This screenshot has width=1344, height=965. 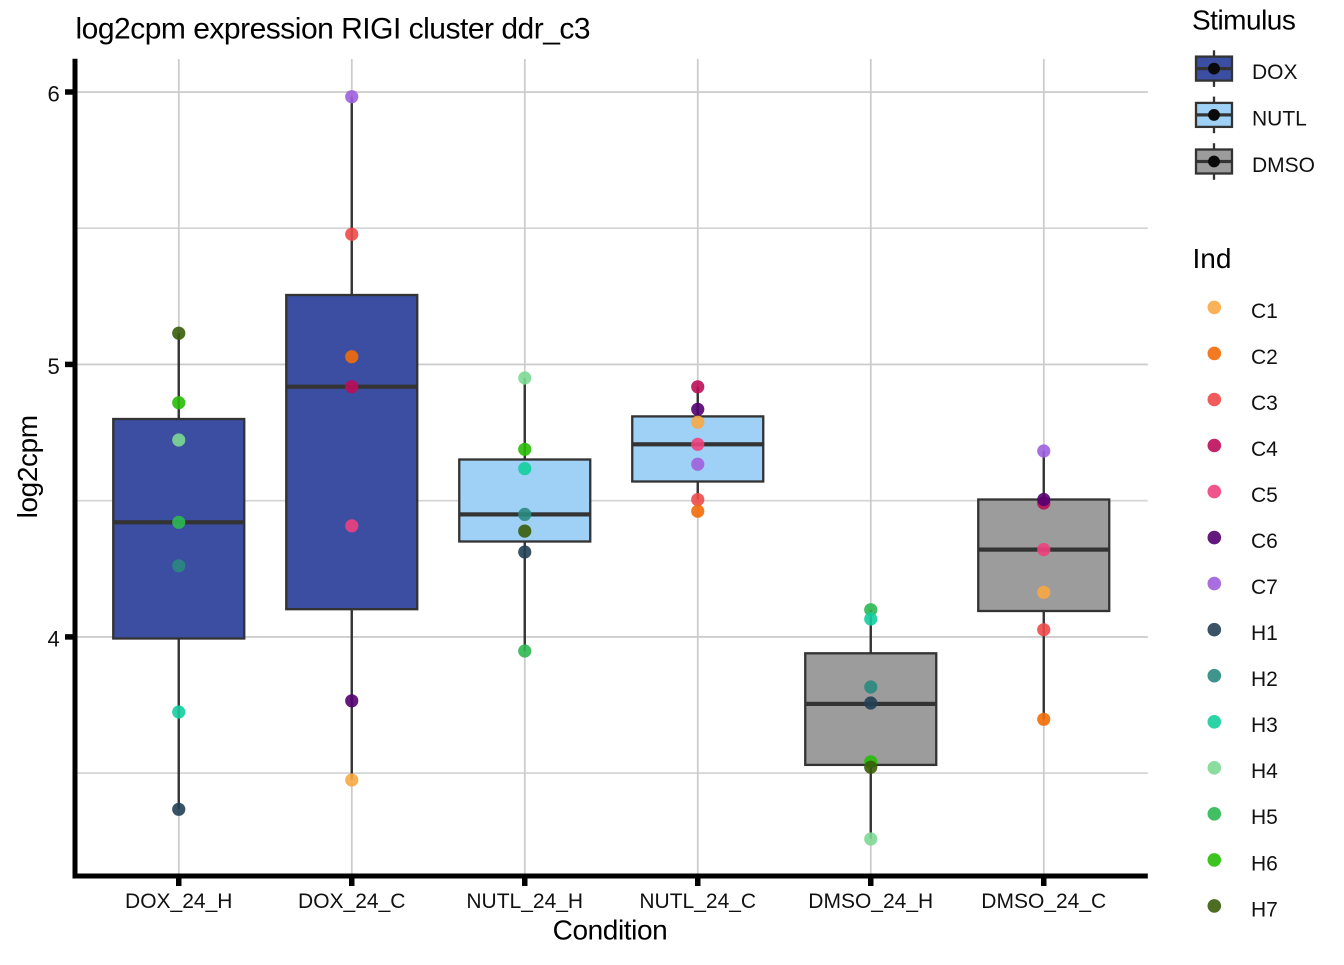 What do you see at coordinates (1275, 72) in the screenshot?
I see `svg-text: DOX` at bounding box center [1275, 72].